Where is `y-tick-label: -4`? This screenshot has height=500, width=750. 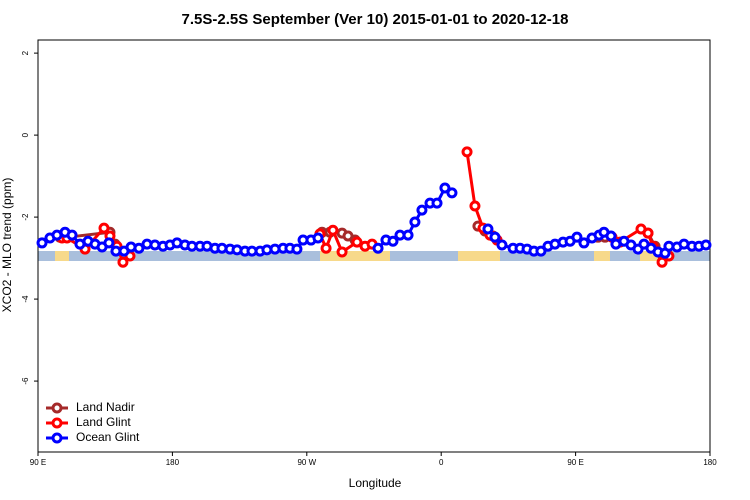
y-tick-label: -4 is located at coordinates (25, 299).